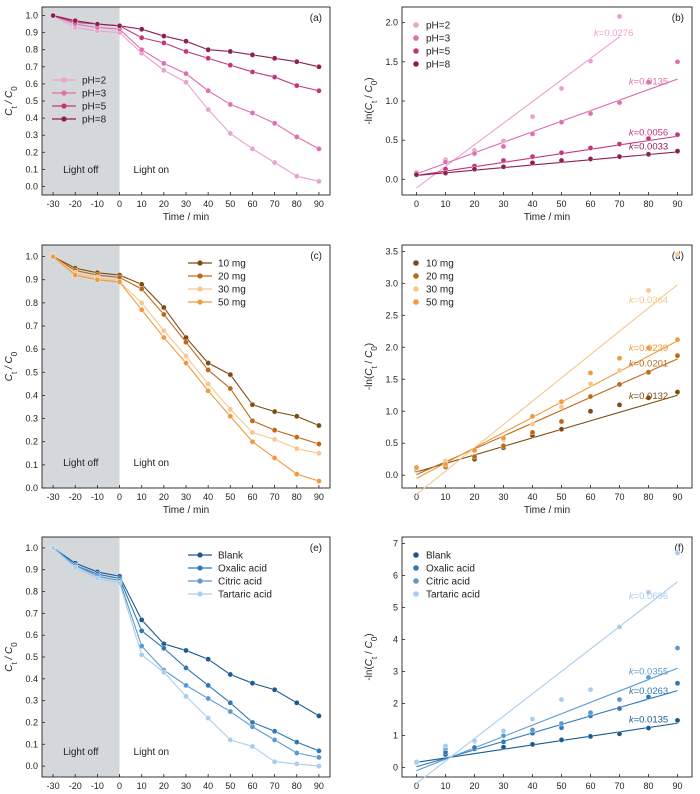 This screenshot has width=700, height=794. I want to click on k-value: =0.0263, so click(651, 691).